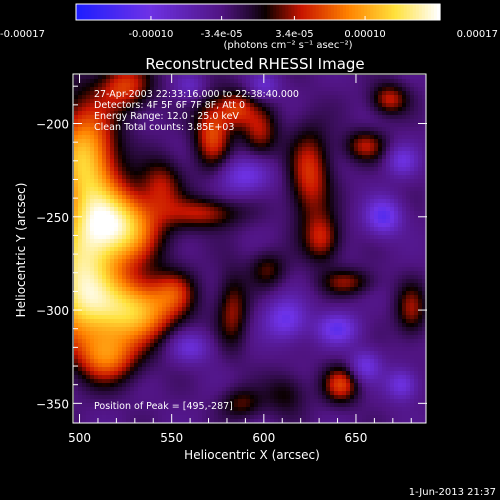 The width and height of the screenshot is (500, 500). Describe the element at coordinates (93, 12) in the screenshot. I see `colorbar-segment` at that location.